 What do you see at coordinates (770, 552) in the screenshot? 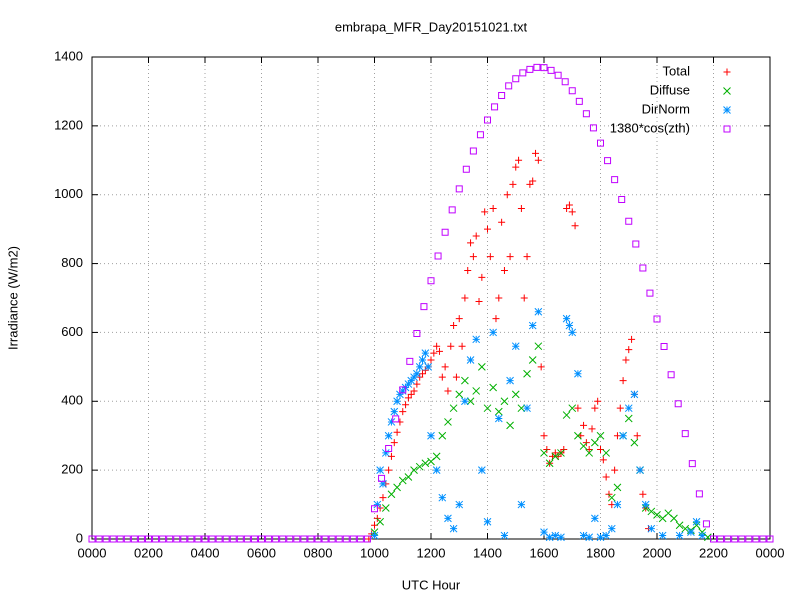
I see `x-tick-label: 0000` at bounding box center [770, 552].